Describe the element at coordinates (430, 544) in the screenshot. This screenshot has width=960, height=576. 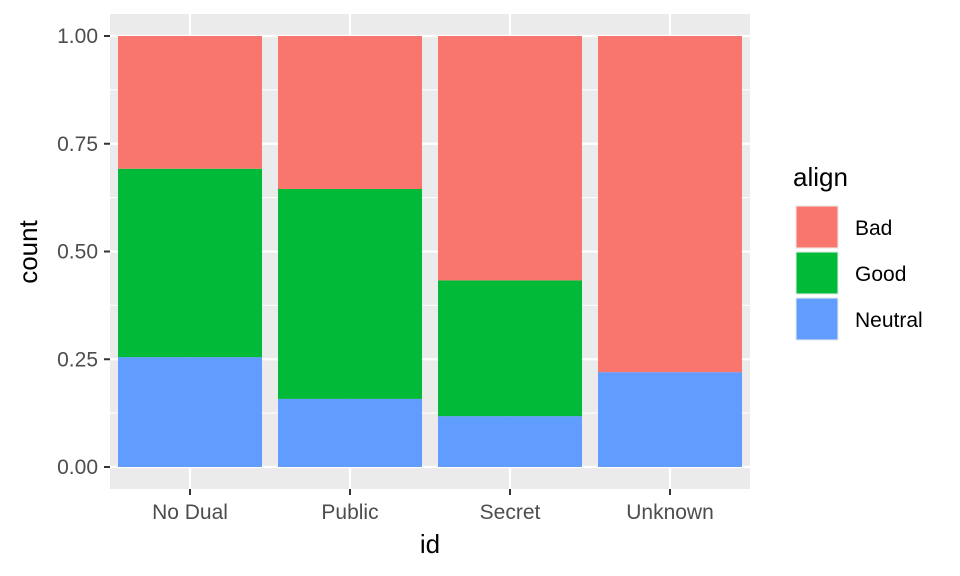
I see `x-axis-title: id` at that location.